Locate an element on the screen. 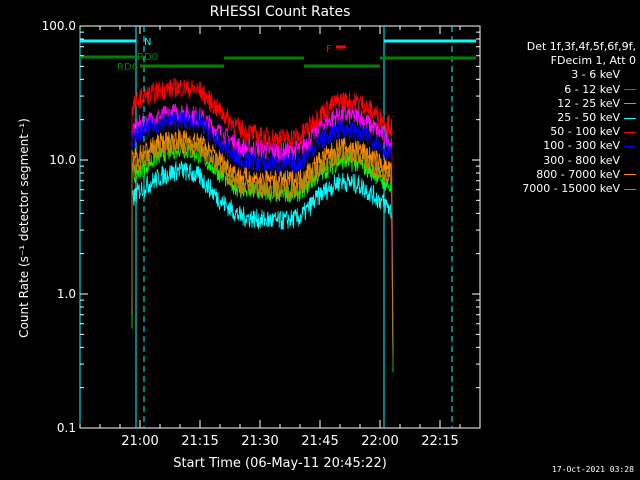 The width and height of the screenshot is (640, 480). x-tick-label: 21:45 is located at coordinates (319, 441).